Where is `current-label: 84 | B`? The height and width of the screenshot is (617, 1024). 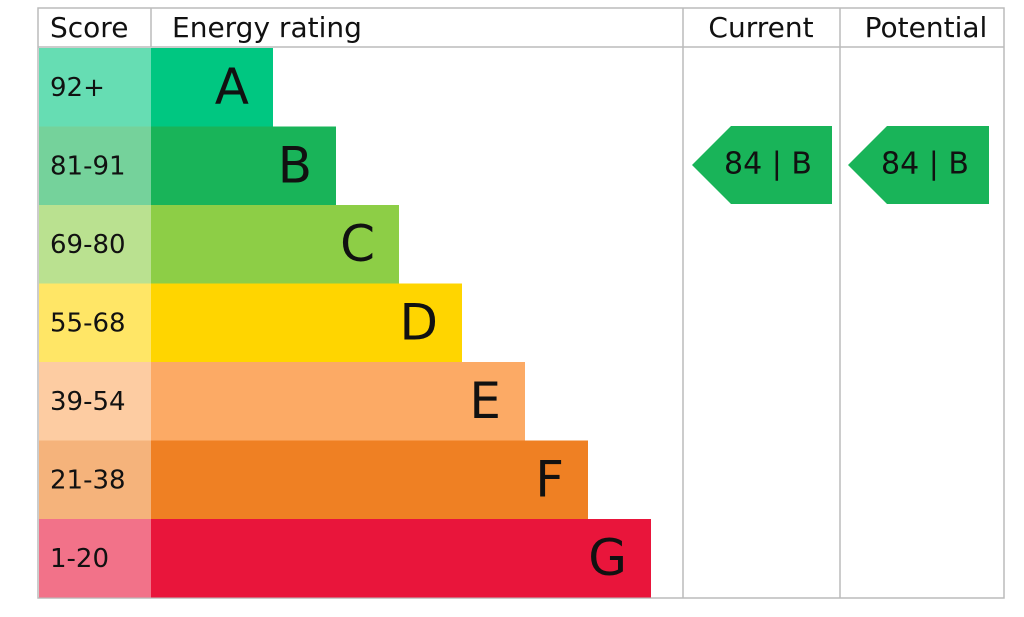
current-label: 84 | B is located at coordinates (768, 164).